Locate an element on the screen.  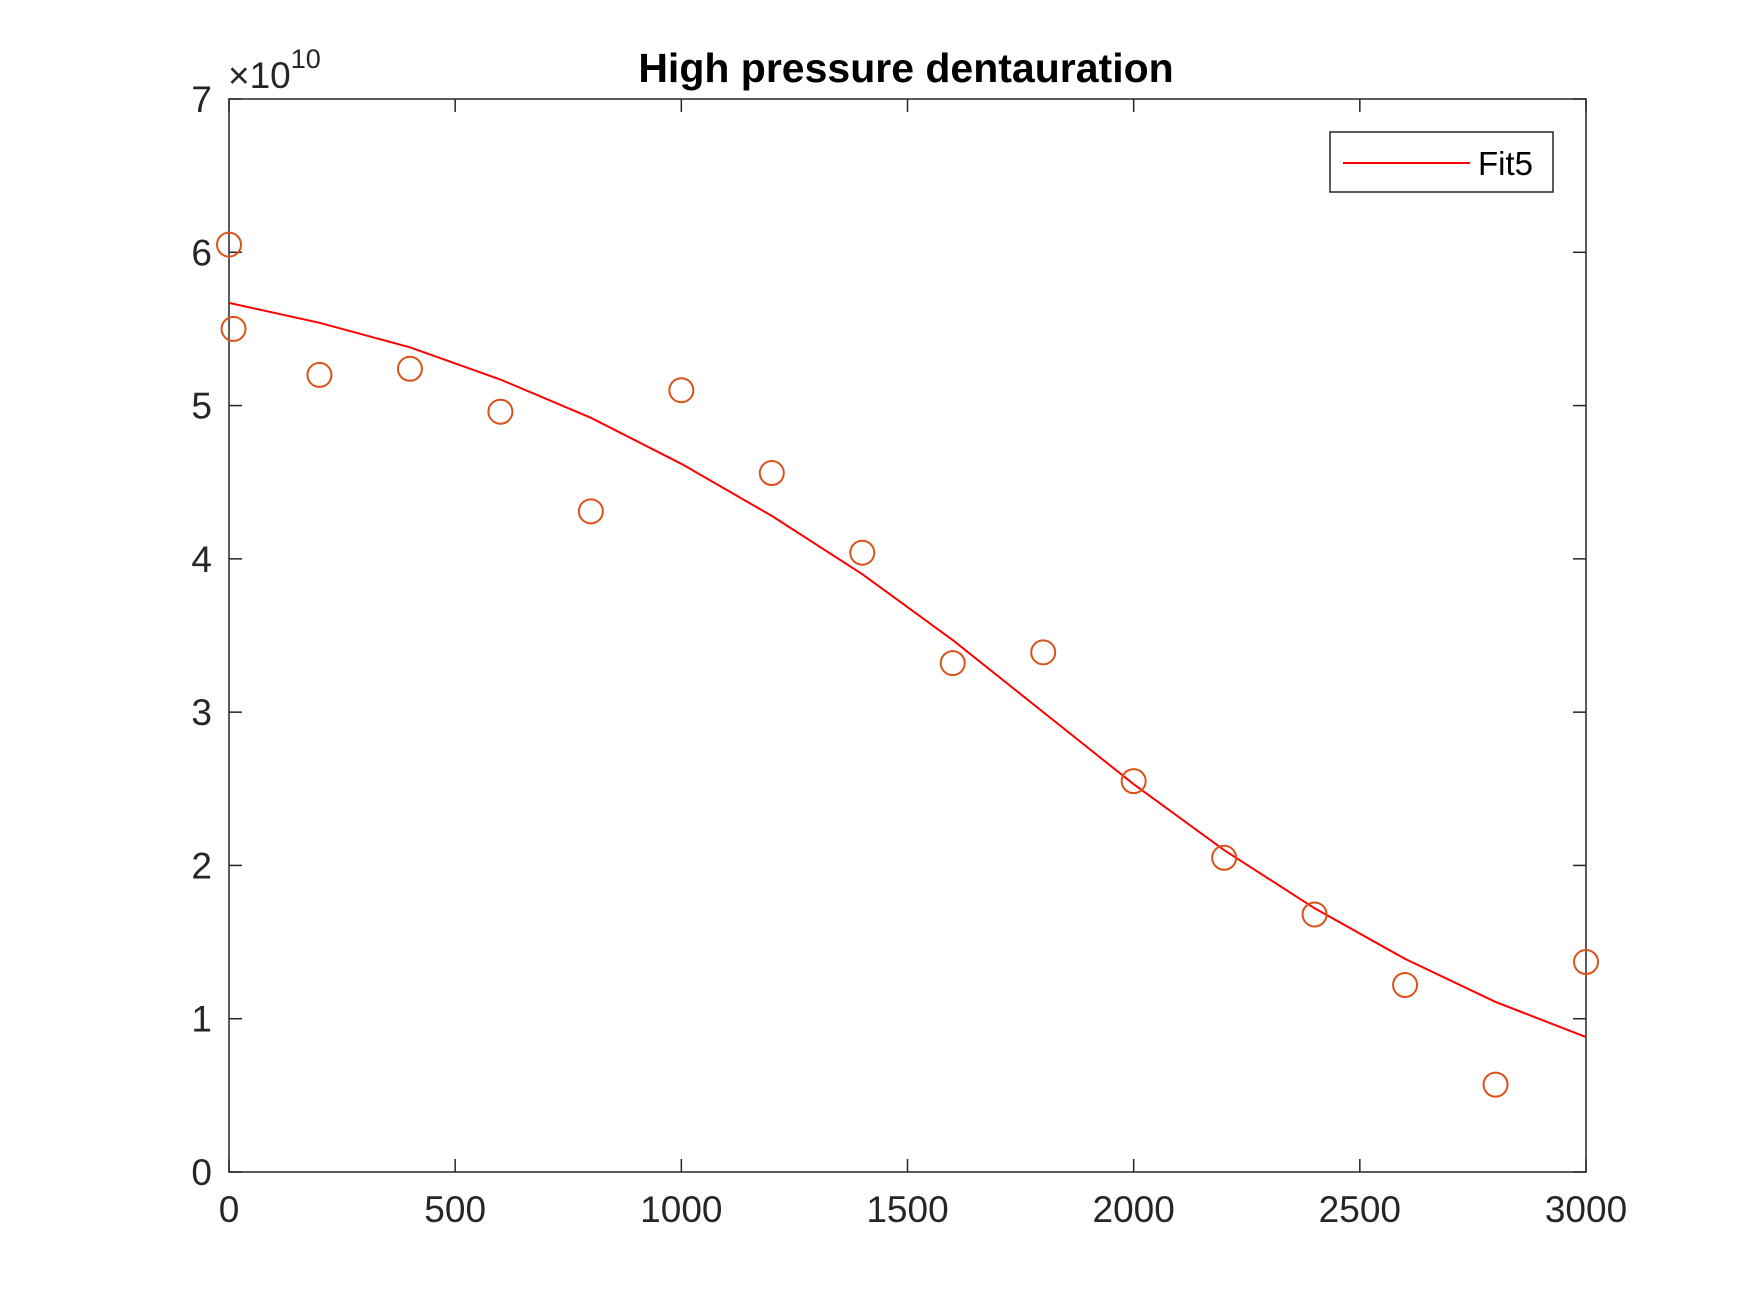
y-tick-label: 4 is located at coordinates (201, 559).